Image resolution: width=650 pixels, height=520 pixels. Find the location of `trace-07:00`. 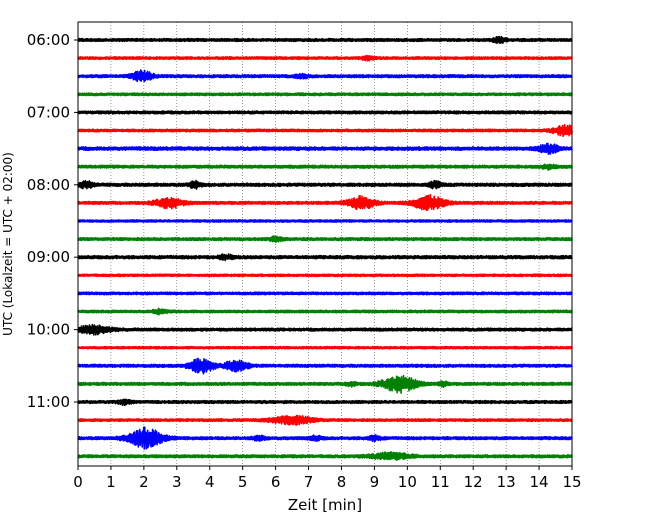

trace-07:00 is located at coordinates (325, 112).